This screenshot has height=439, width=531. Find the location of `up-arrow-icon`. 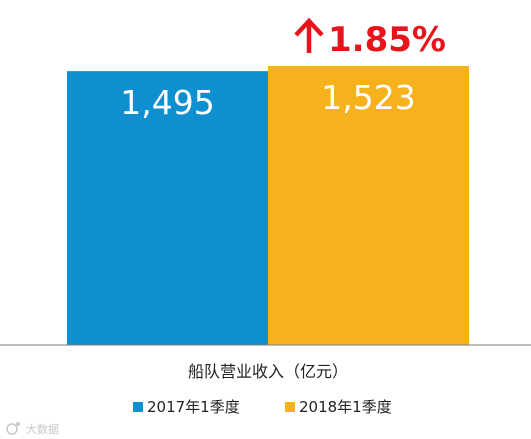

up-arrow-icon is located at coordinates (309, 35).